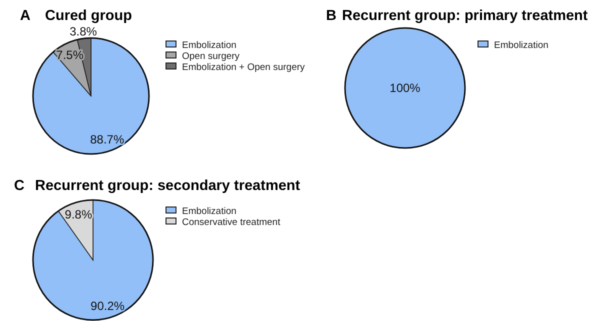 This screenshot has width=600, height=321. Describe the element at coordinates (167, 186) in the screenshot. I see `chart-title: Recurrent group: secondary treatment` at that location.